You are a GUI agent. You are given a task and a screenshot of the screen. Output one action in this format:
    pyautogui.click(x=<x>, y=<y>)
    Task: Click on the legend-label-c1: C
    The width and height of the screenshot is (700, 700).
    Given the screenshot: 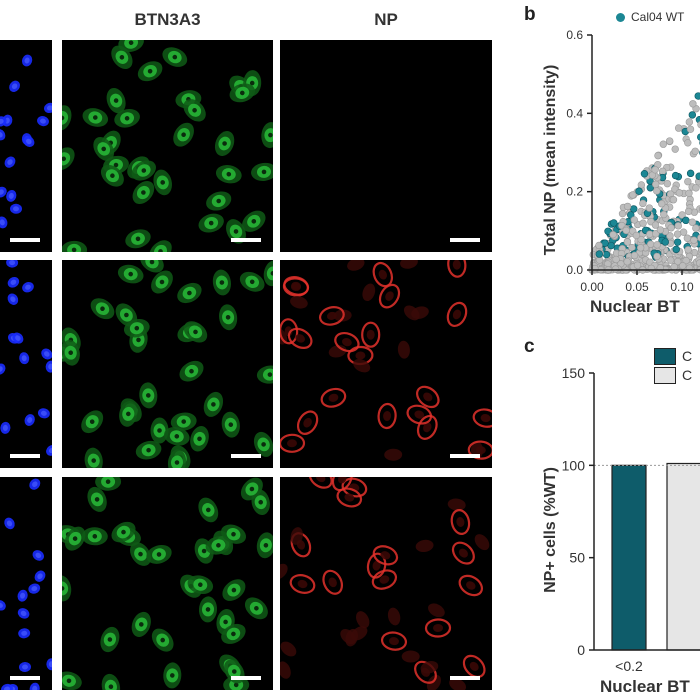 What is the action you would take?
    pyautogui.click(x=687, y=356)
    